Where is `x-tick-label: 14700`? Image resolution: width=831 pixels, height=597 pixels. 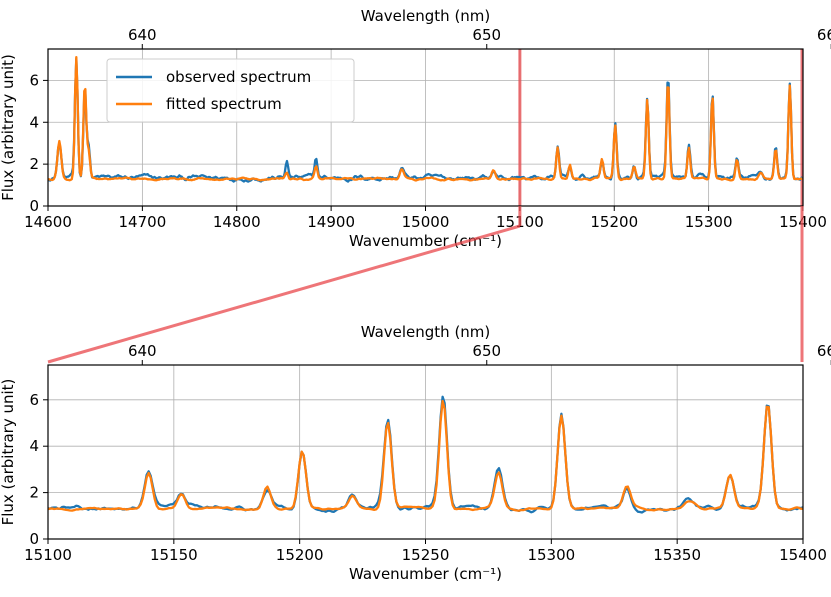 x-tick-label: 14700 is located at coordinates (143, 222).